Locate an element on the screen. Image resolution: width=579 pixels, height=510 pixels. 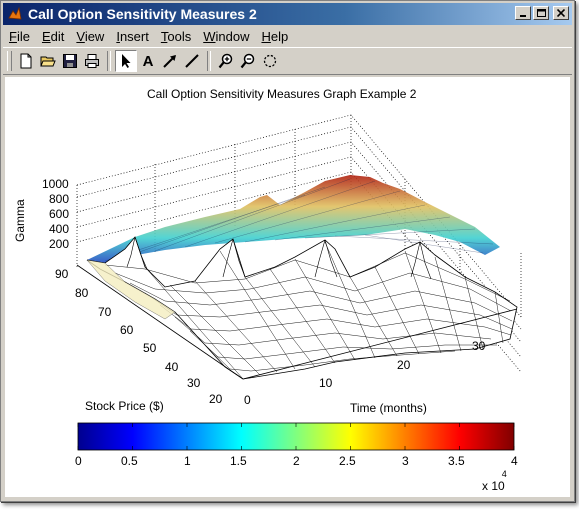
rotate-icon is located at coordinates (270, 61).